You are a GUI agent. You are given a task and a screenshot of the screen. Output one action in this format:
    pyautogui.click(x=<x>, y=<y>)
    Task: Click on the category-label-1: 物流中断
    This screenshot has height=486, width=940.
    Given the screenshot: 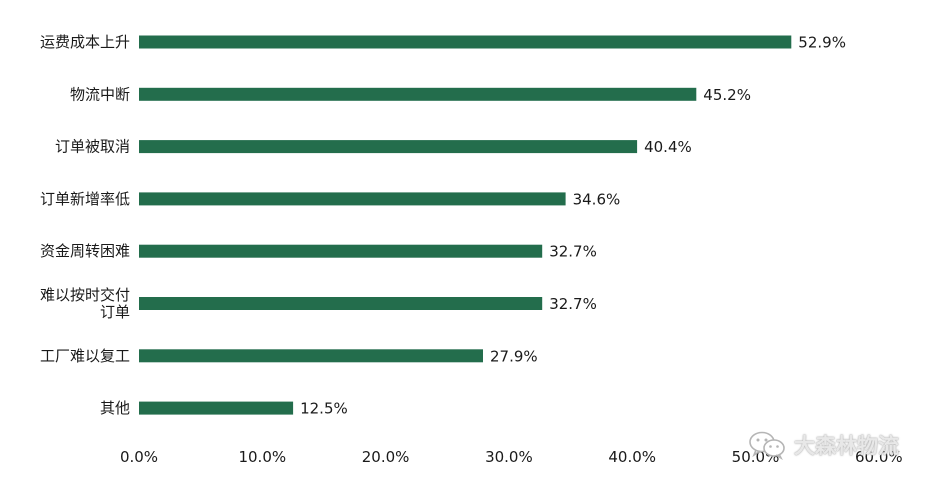 What is the action you would take?
    pyautogui.click(x=100, y=94)
    